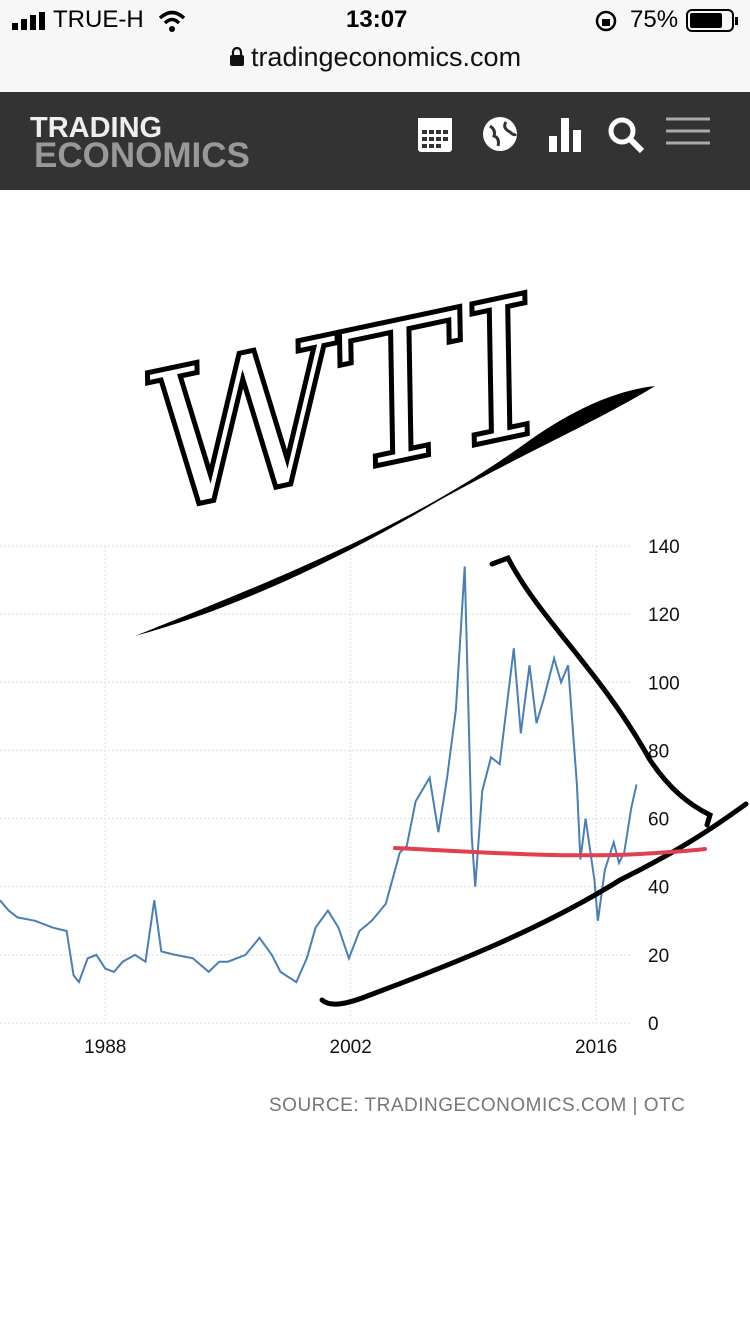 The image size is (750, 1334). Describe the element at coordinates (172, 21) in the screenshot. I see `wifi-icon` at that location.